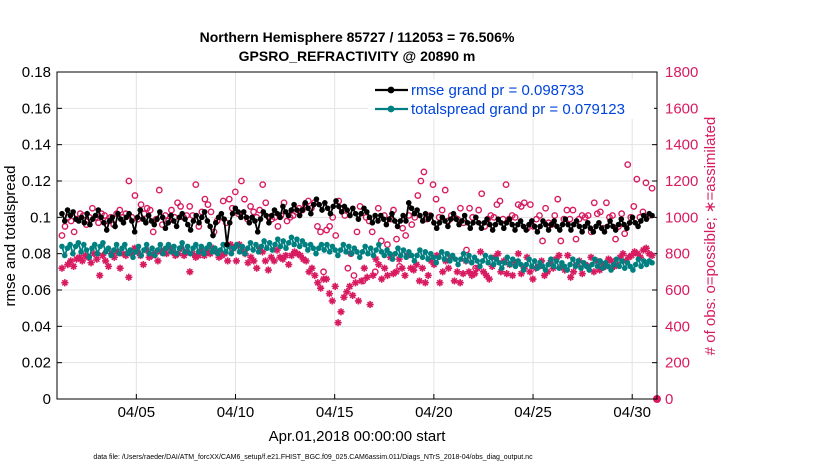 The width and height of the screenshot is (830, 470). What do you see at coordinates (511, 99) in the screenshot?
I see `legend-box` at bounding box center [511, 99].